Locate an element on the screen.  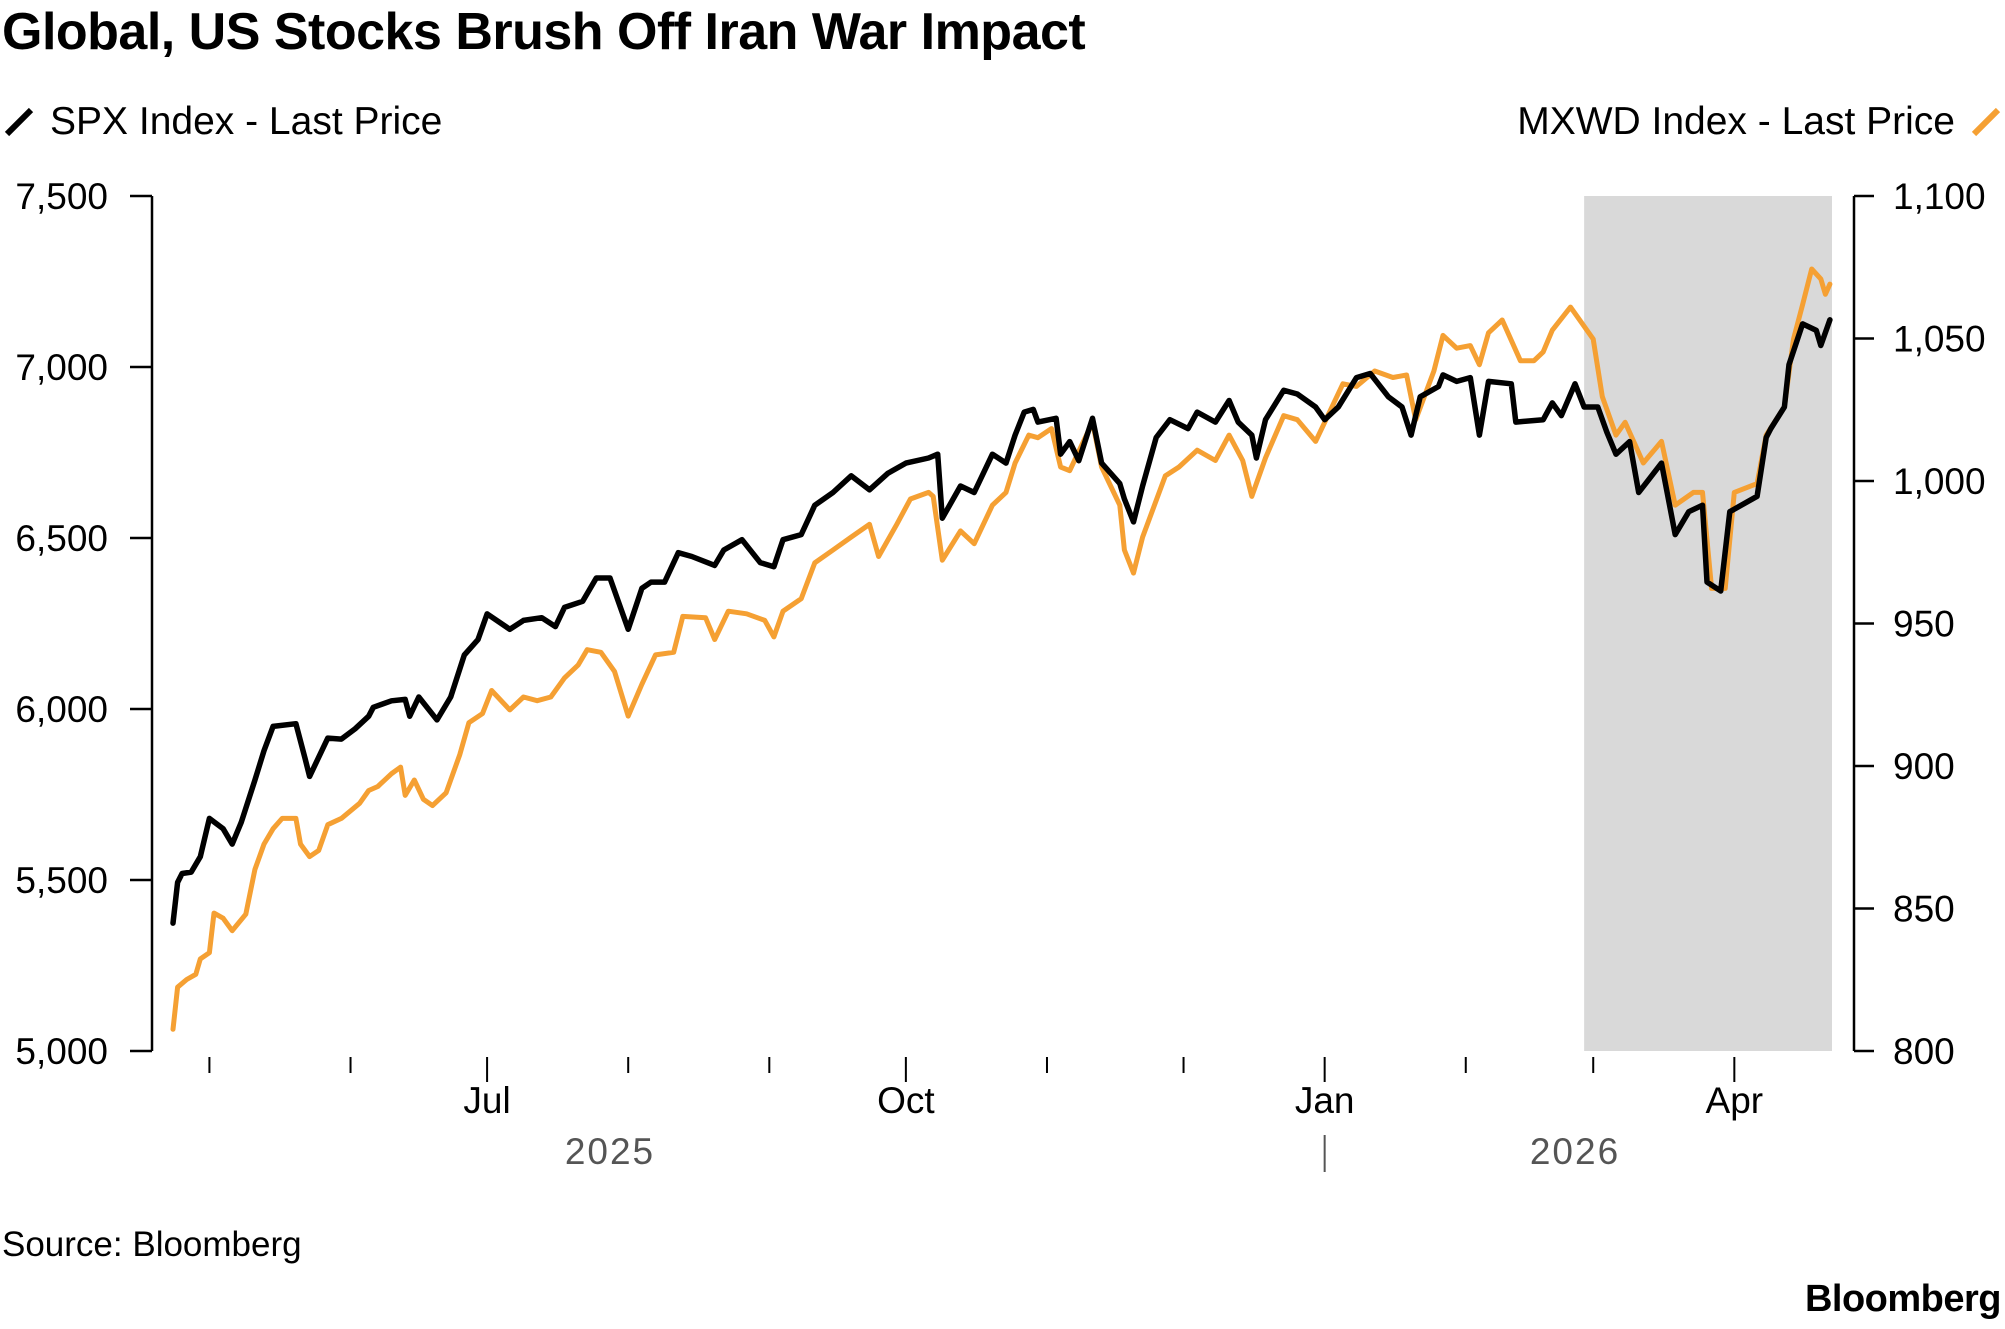
legend-mxwd: MXWD Index - Last Price is located at coordinates (1759, 122).